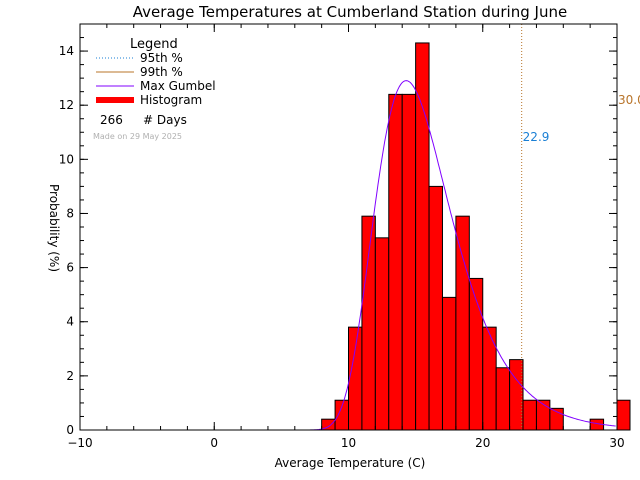  What do you see at coordinates (482, 443) in the screenshot?
I see `x-tick-label: 20` at bounding box center [482, 443].